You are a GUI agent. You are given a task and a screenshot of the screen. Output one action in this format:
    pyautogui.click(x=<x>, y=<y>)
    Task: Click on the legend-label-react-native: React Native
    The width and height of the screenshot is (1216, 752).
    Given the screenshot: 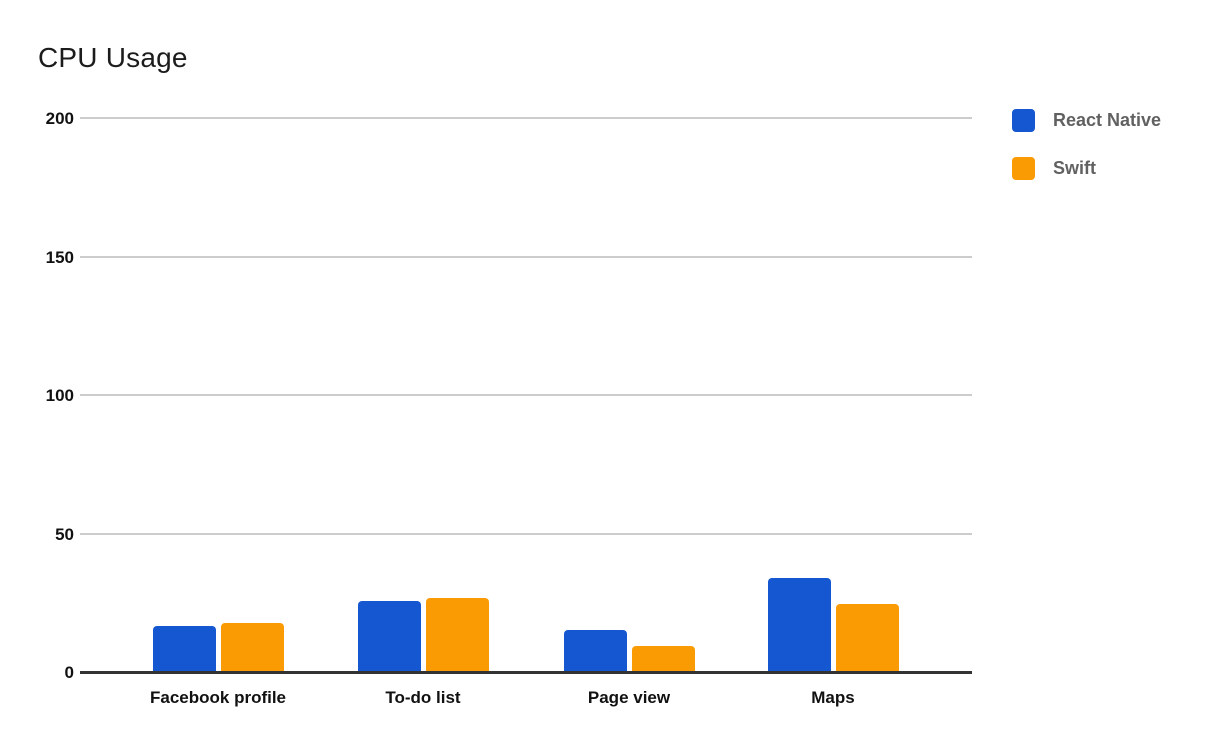 What is the action you would take?
    pyautogui.click(x=1107, y=119)
    